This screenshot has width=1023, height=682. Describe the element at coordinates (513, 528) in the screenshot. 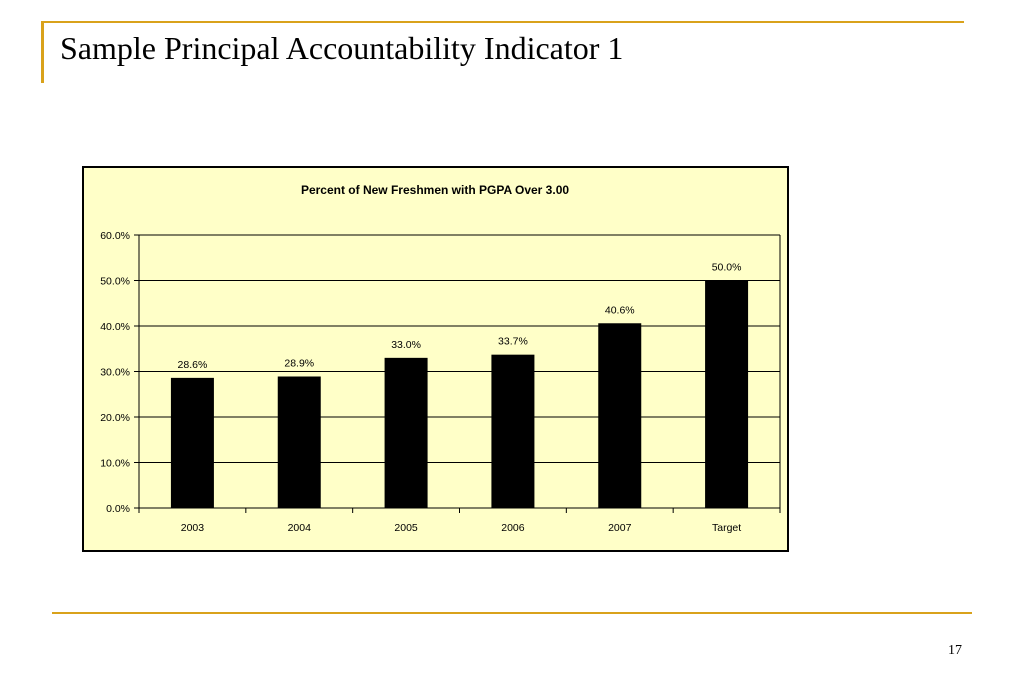

I see `x-tick-label: 2006` at that location.